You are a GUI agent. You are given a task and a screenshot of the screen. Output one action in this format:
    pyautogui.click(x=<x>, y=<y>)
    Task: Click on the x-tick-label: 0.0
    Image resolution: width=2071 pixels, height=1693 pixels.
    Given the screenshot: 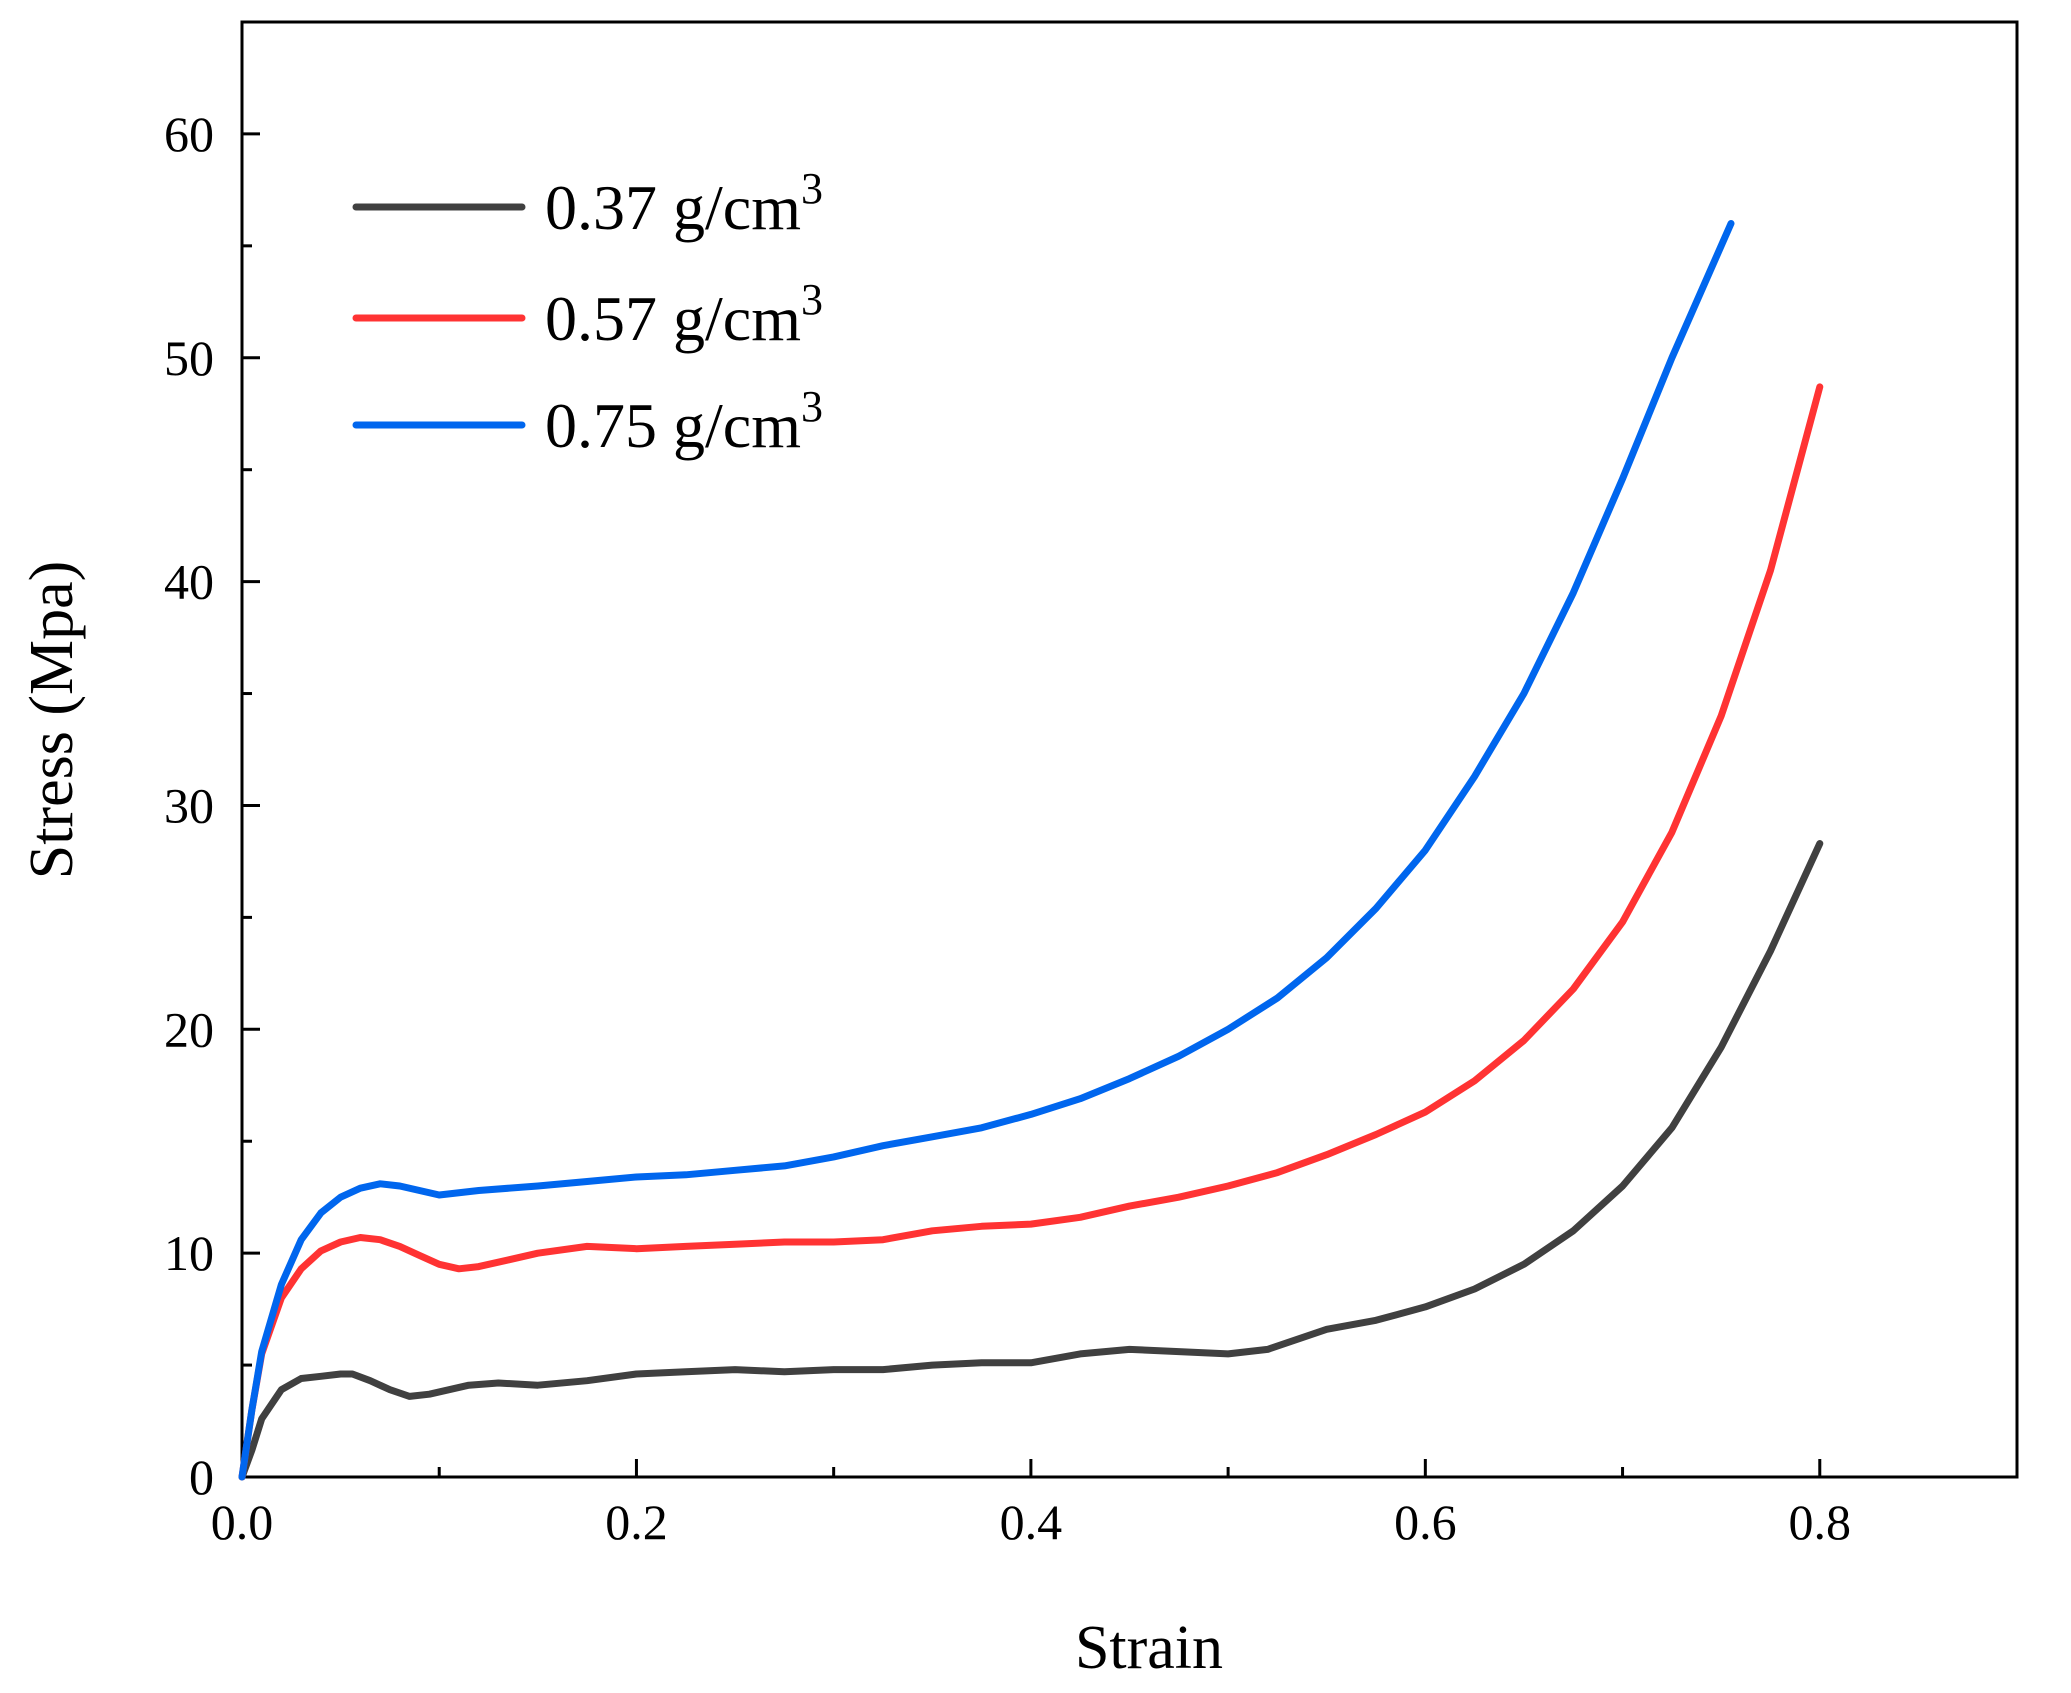 What is the action you would take?
    pyautogui.click(x=242, y=1522)
    